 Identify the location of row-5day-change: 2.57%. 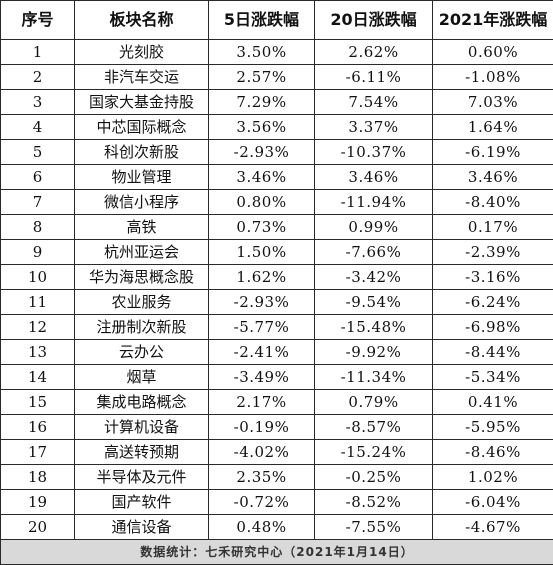
(262, 77).